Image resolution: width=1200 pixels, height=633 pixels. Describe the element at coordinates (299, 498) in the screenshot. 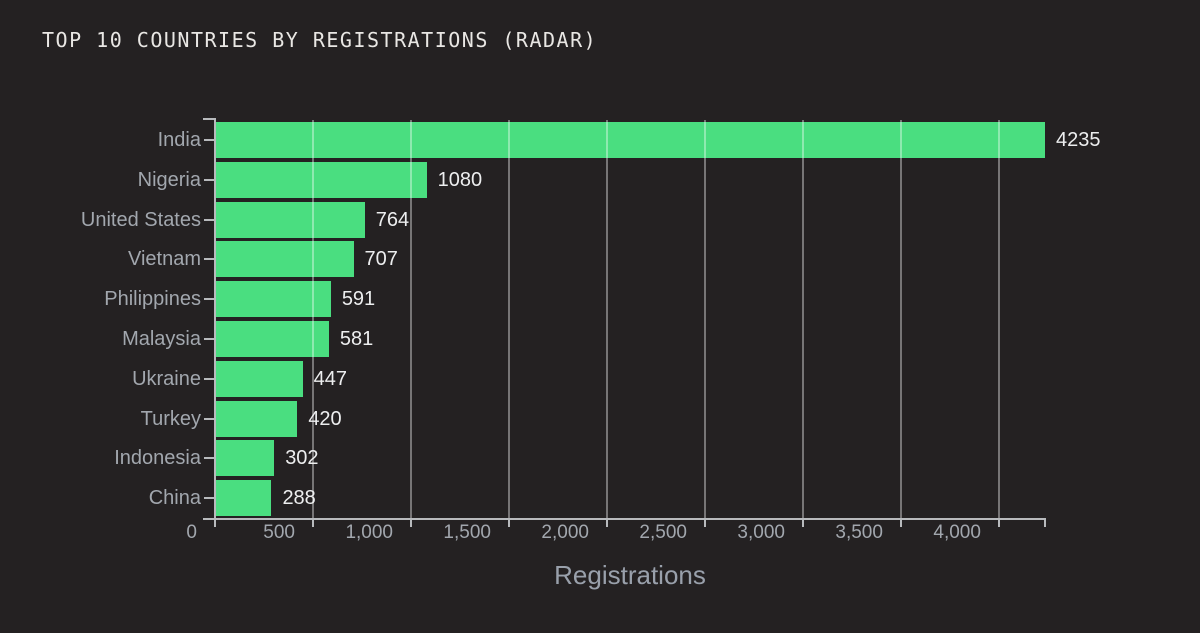

I see `value-label-china: 288` at that location.